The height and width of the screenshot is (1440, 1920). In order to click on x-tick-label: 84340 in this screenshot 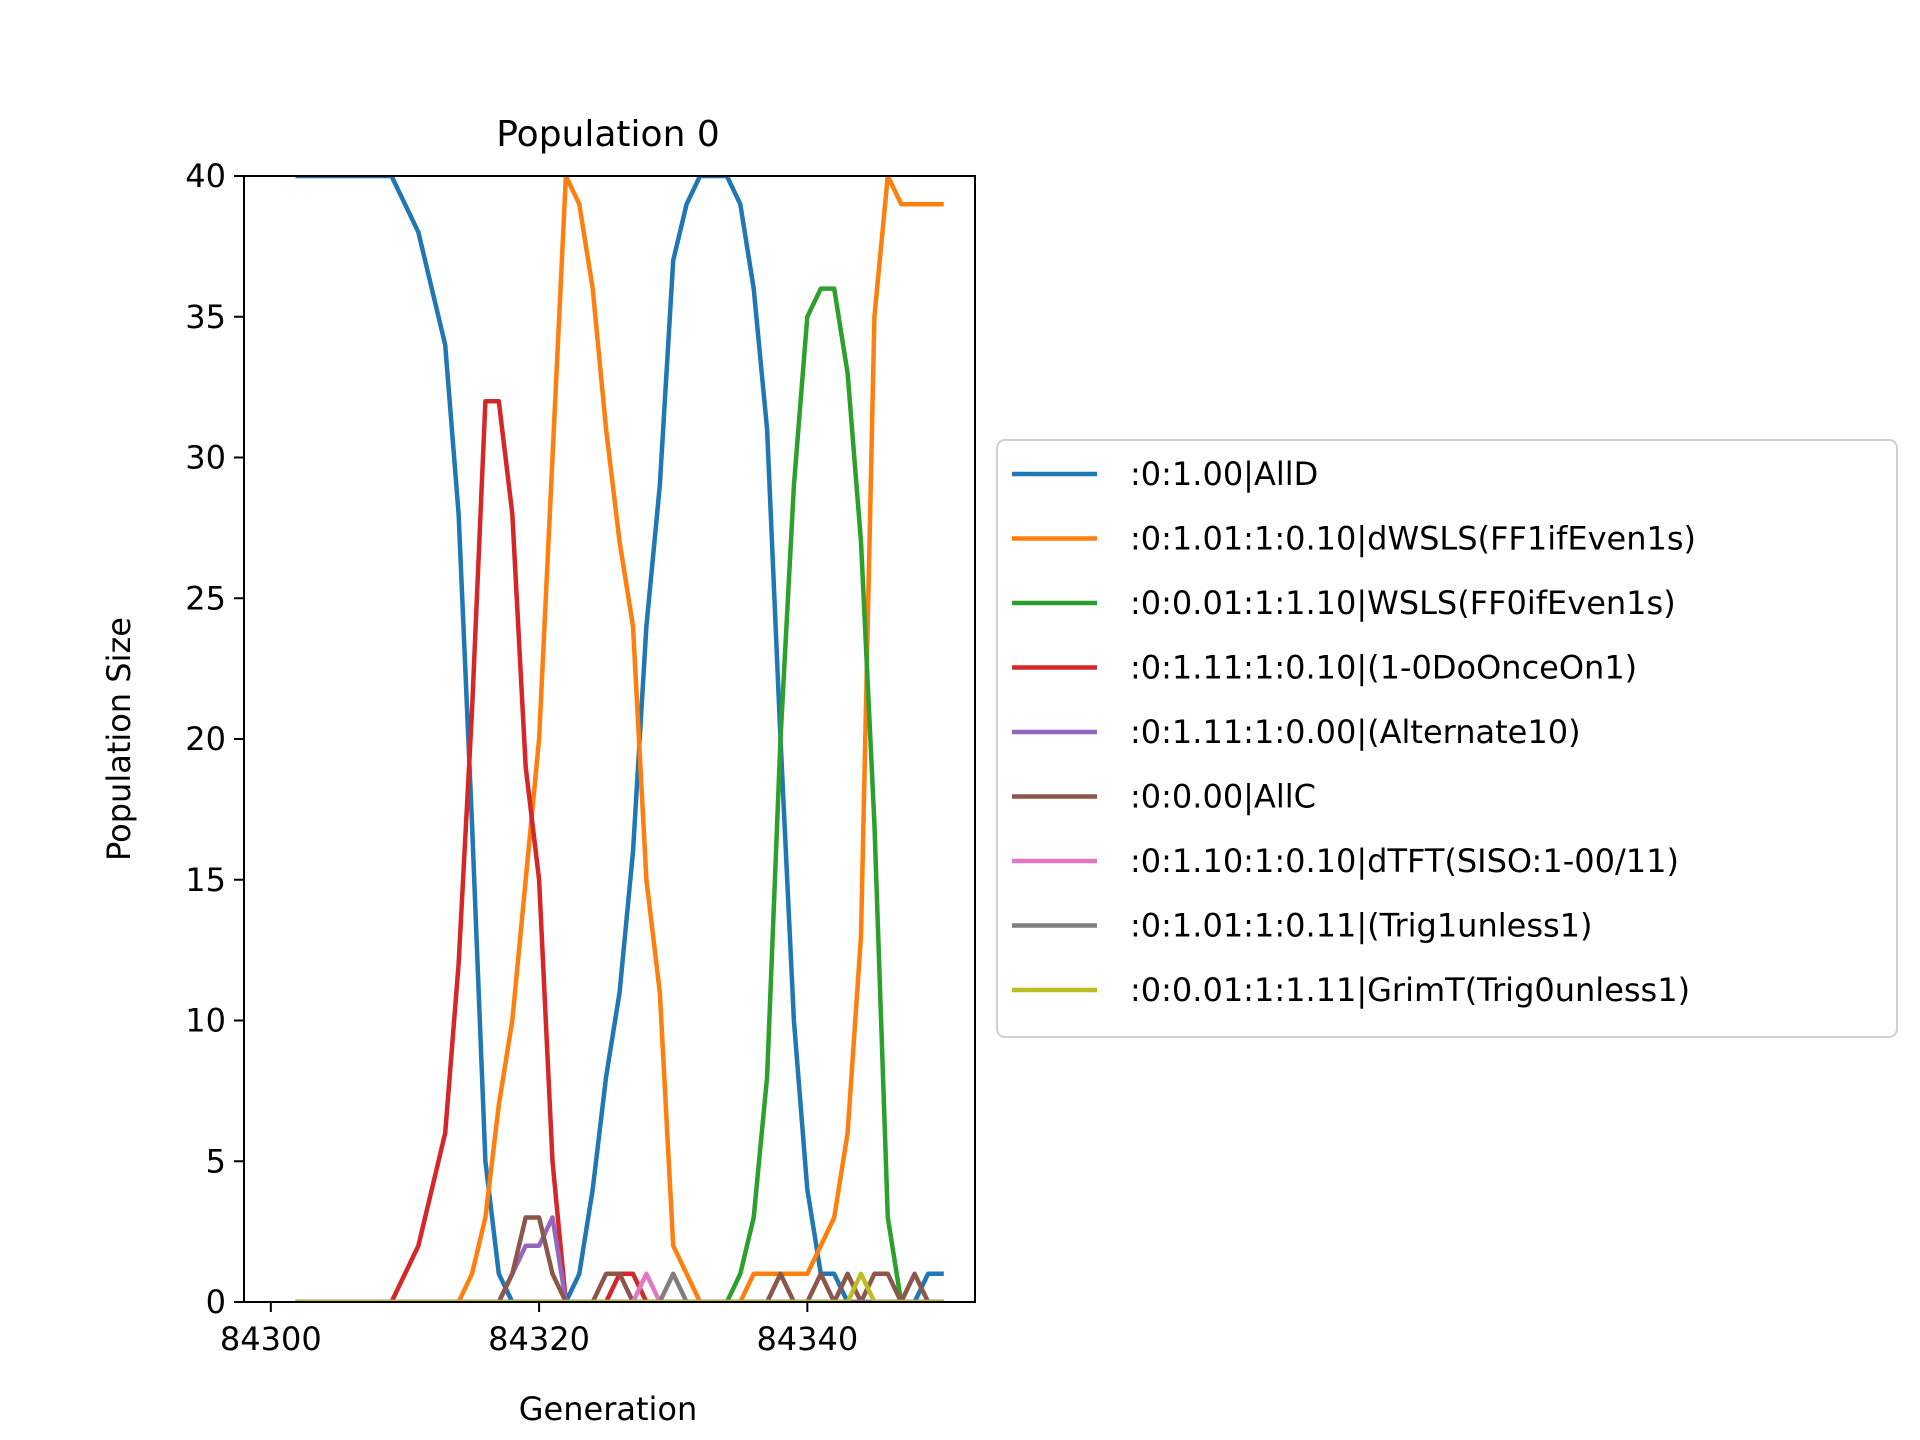, I will do `click(807, 1339)`.